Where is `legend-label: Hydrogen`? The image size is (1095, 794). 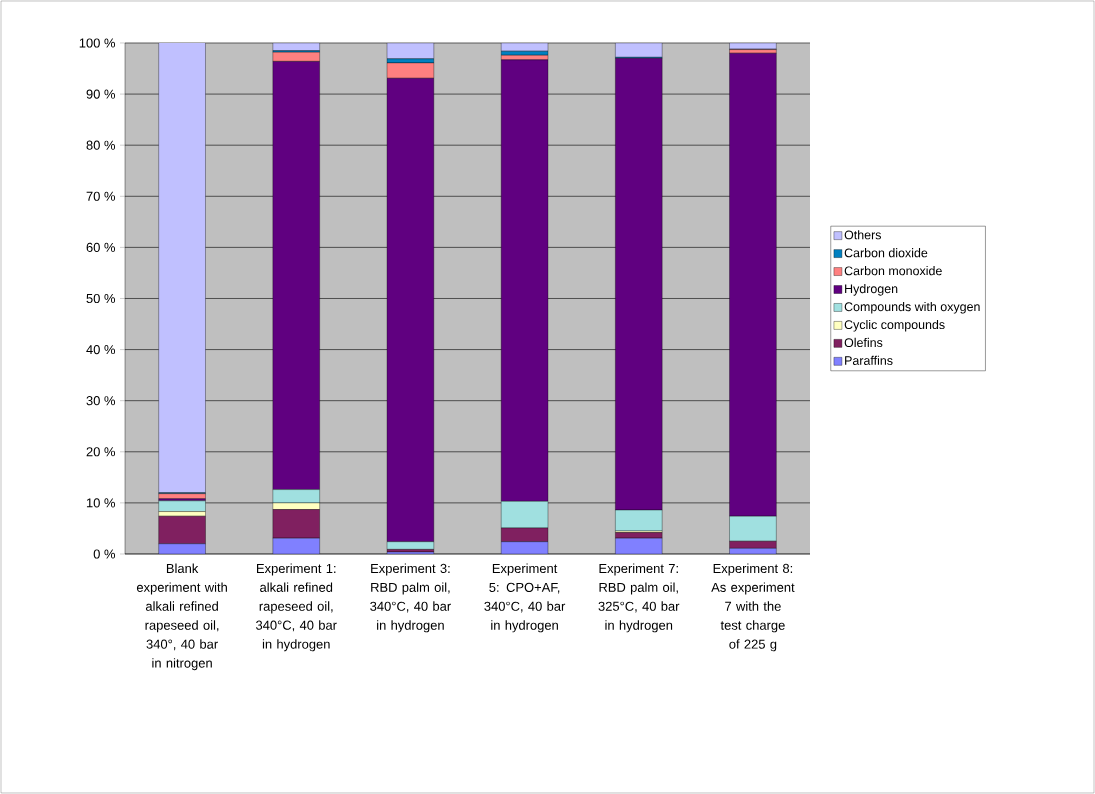 legend-label: Hydrogen is located at coordinates (871, 290).